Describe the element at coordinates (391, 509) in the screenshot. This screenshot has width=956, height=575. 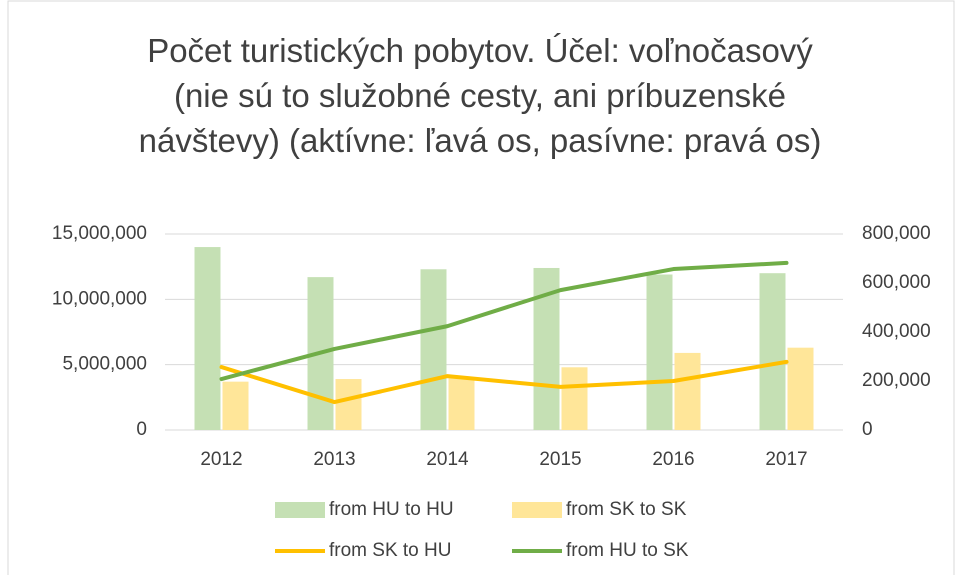
I see `legend-label: from HU to HU` at that location.